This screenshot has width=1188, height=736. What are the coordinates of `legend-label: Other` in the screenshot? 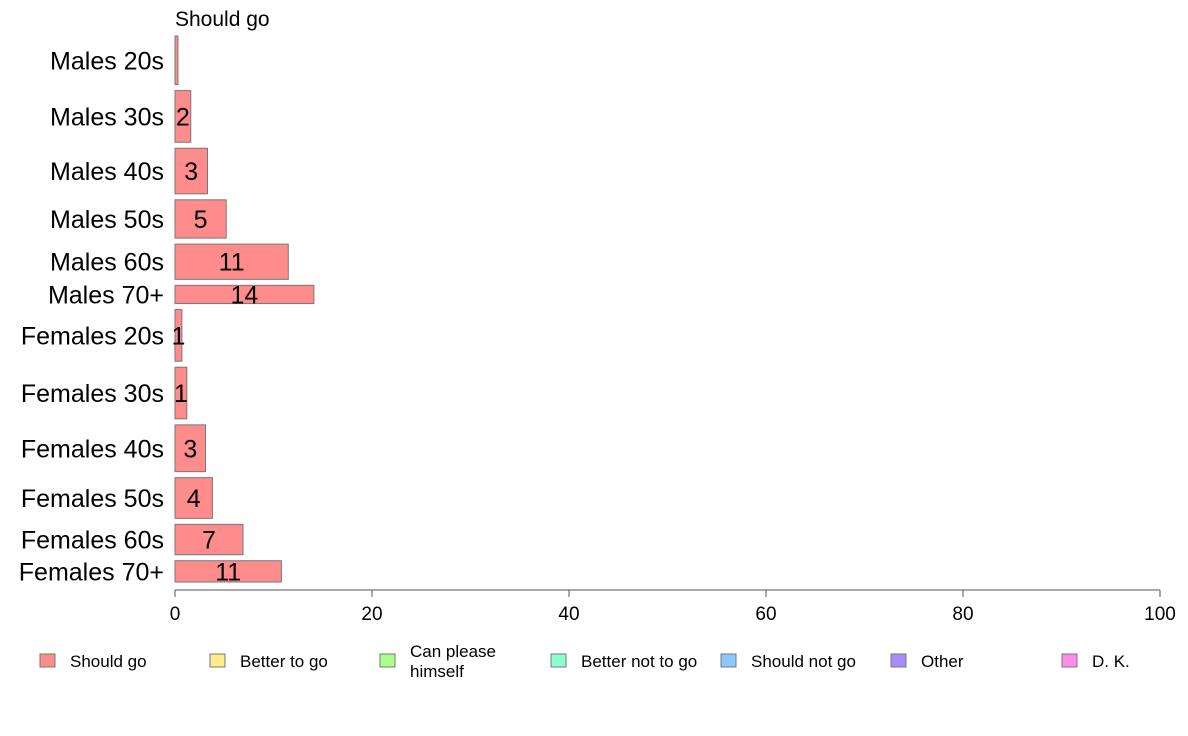 It's located at (942, 661).